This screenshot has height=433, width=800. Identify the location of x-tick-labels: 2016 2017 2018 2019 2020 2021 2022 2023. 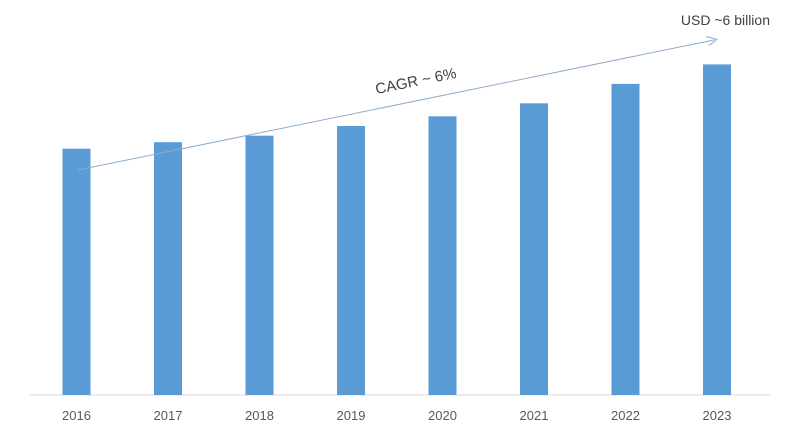
(396, 415).